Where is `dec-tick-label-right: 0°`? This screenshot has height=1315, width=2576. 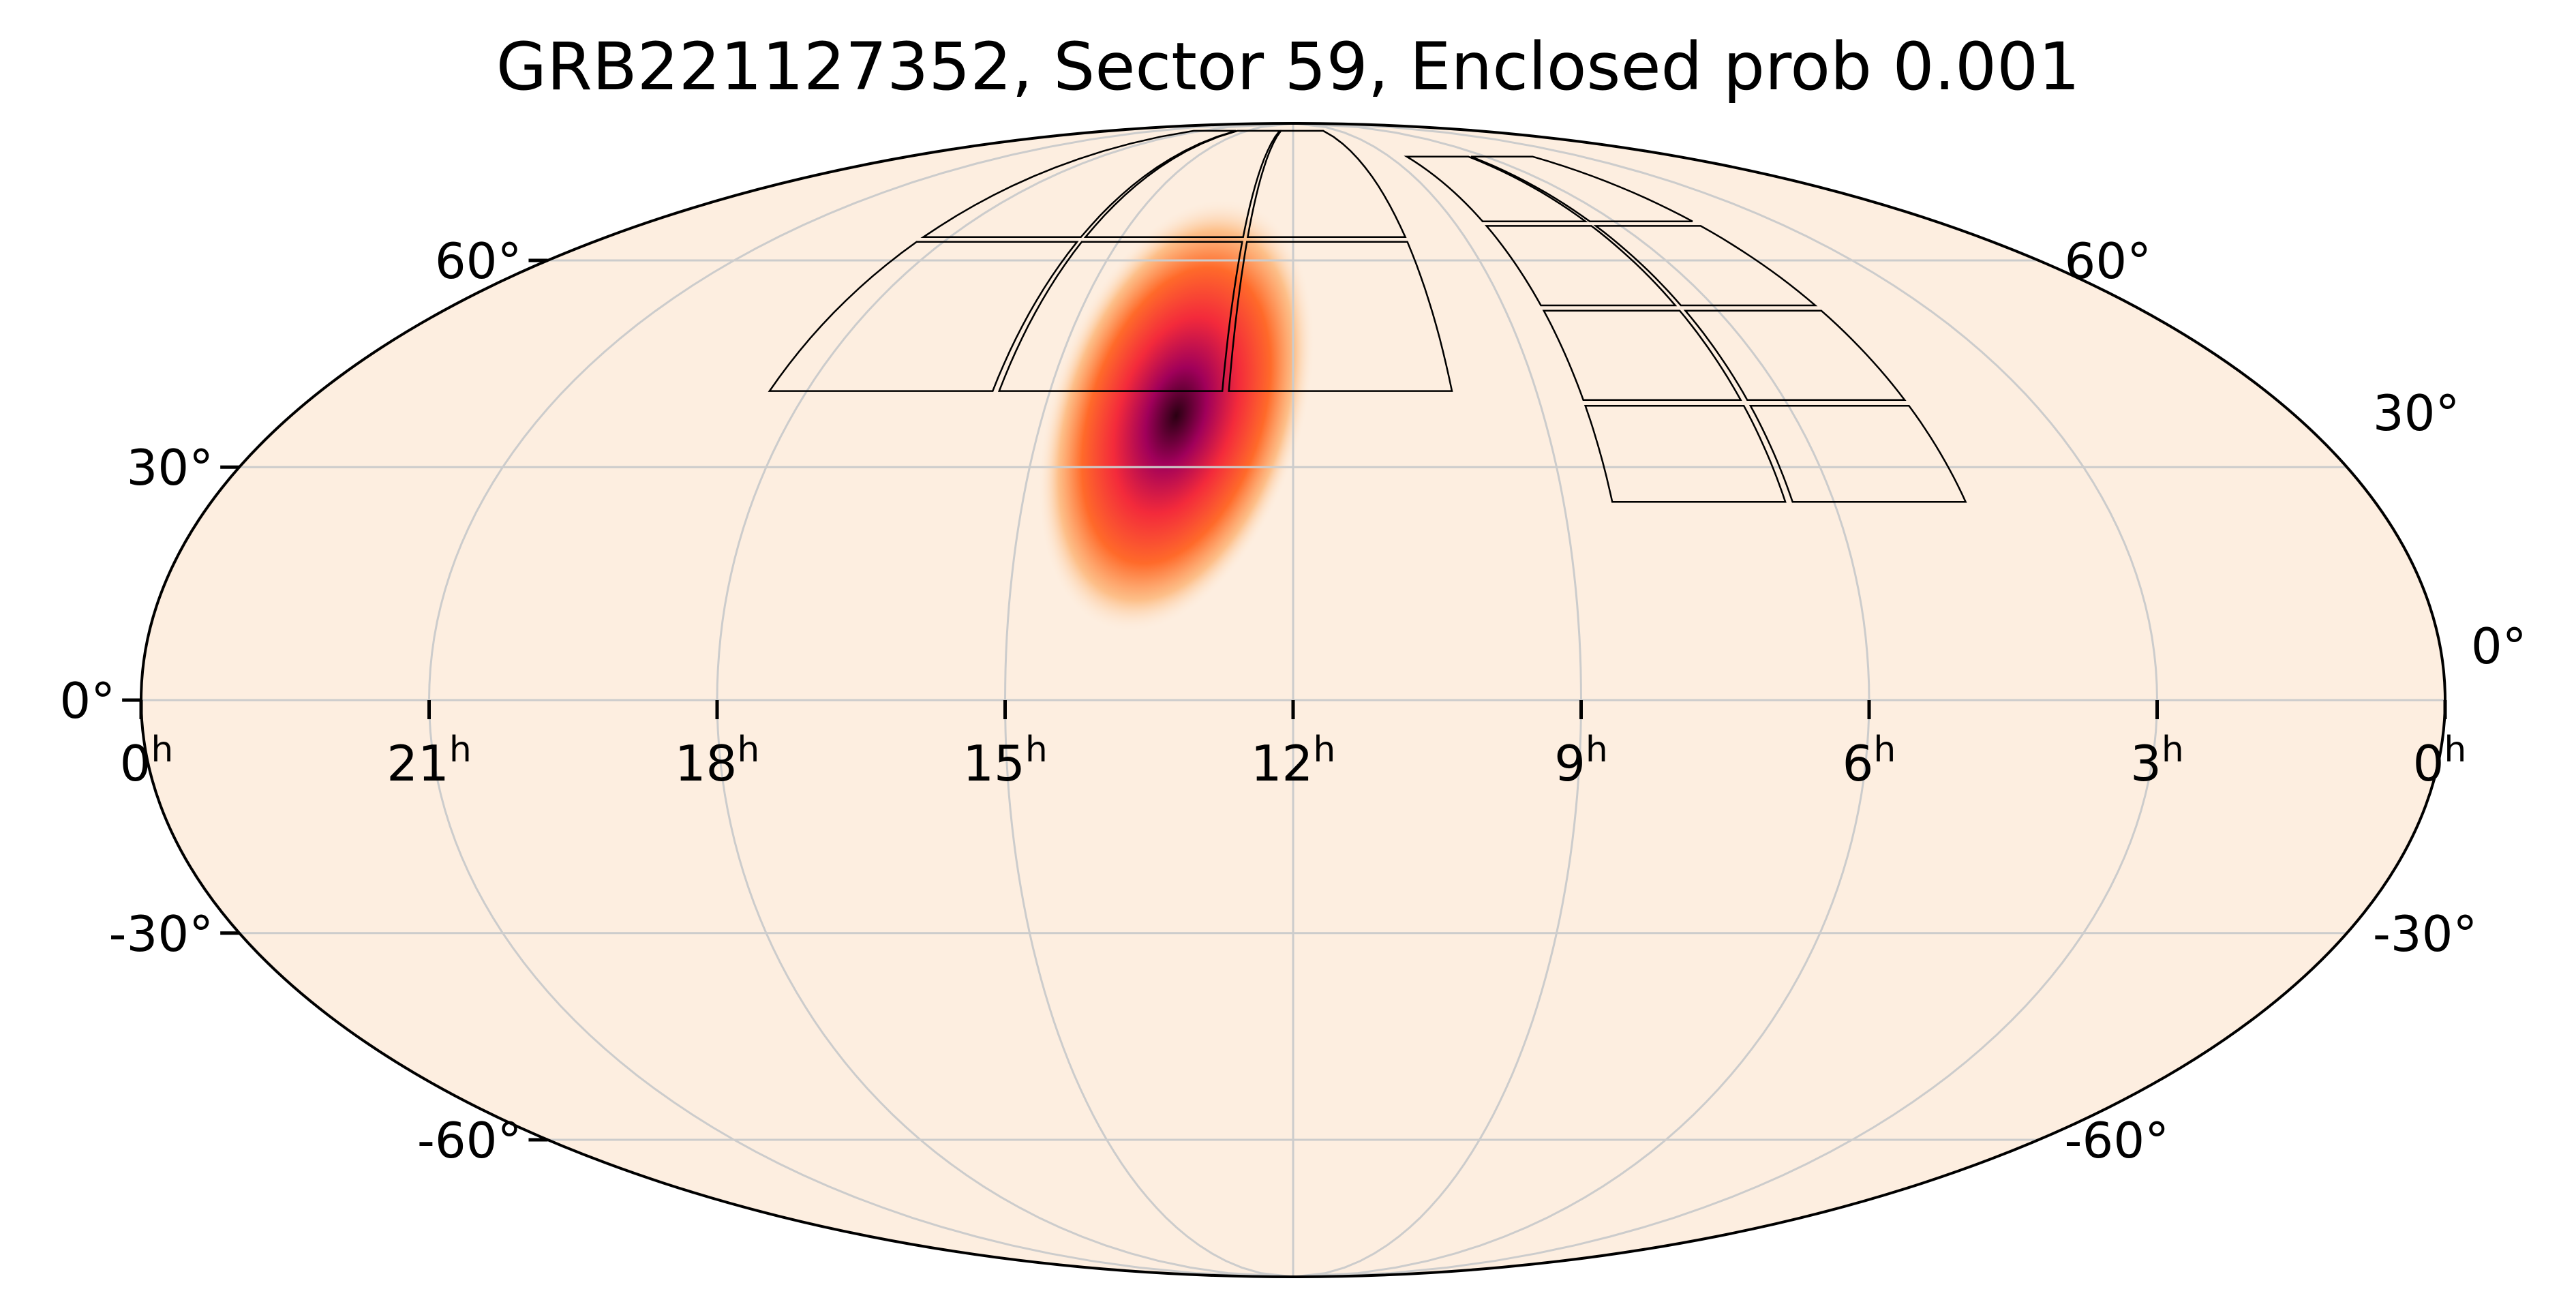 dec-tick-label-right: 0° is located at coordinates (2499, 646).